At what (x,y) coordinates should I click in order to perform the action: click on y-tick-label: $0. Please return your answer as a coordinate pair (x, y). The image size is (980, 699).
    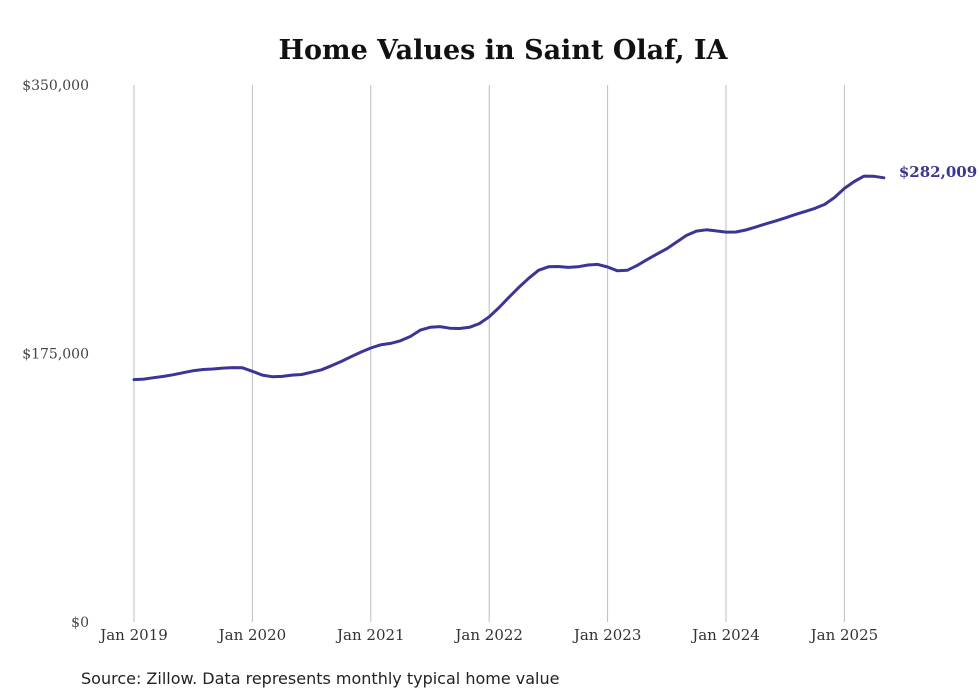
    Looking at the image, I should click on (80, 623).